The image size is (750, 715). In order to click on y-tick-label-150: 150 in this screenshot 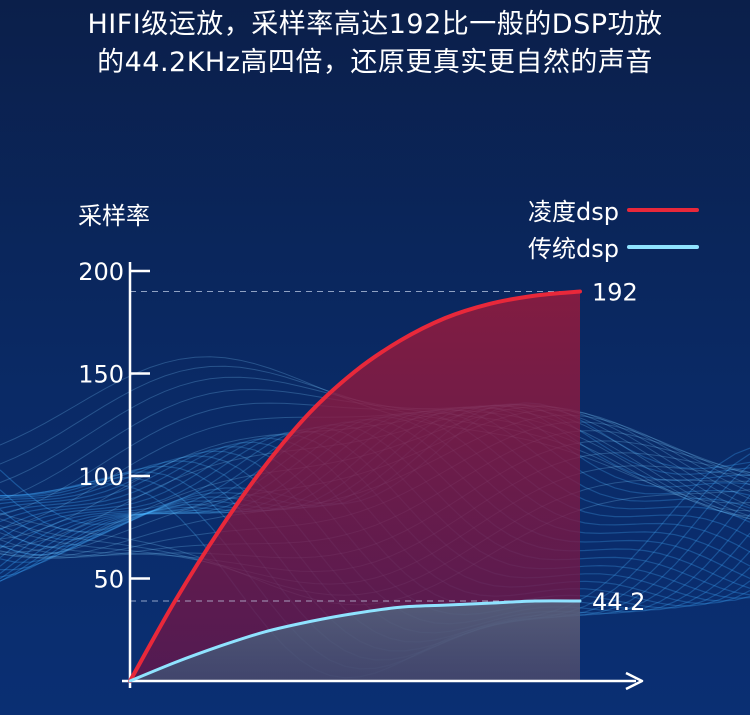, I will do `click(101, 375)`.